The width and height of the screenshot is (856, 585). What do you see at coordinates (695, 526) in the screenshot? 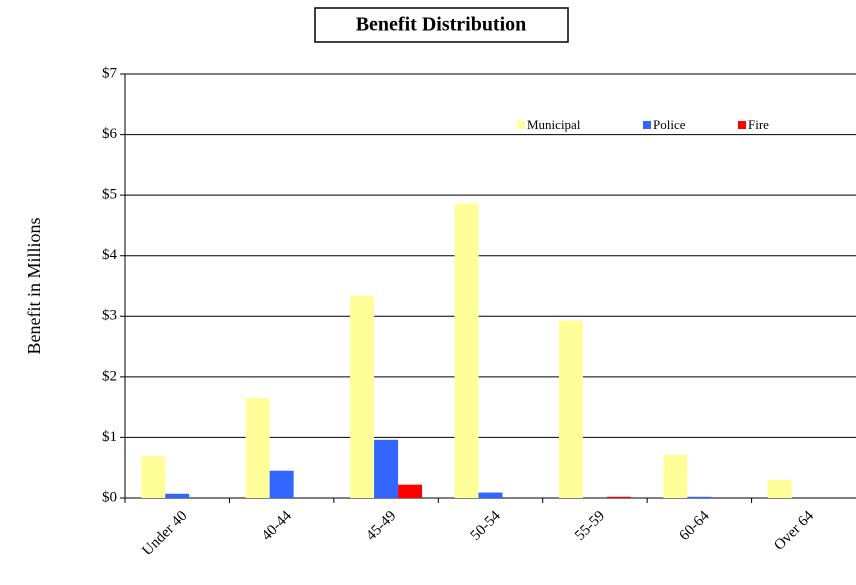
I see `x-tick-label: 60-64` at bounding box center [695, 526].